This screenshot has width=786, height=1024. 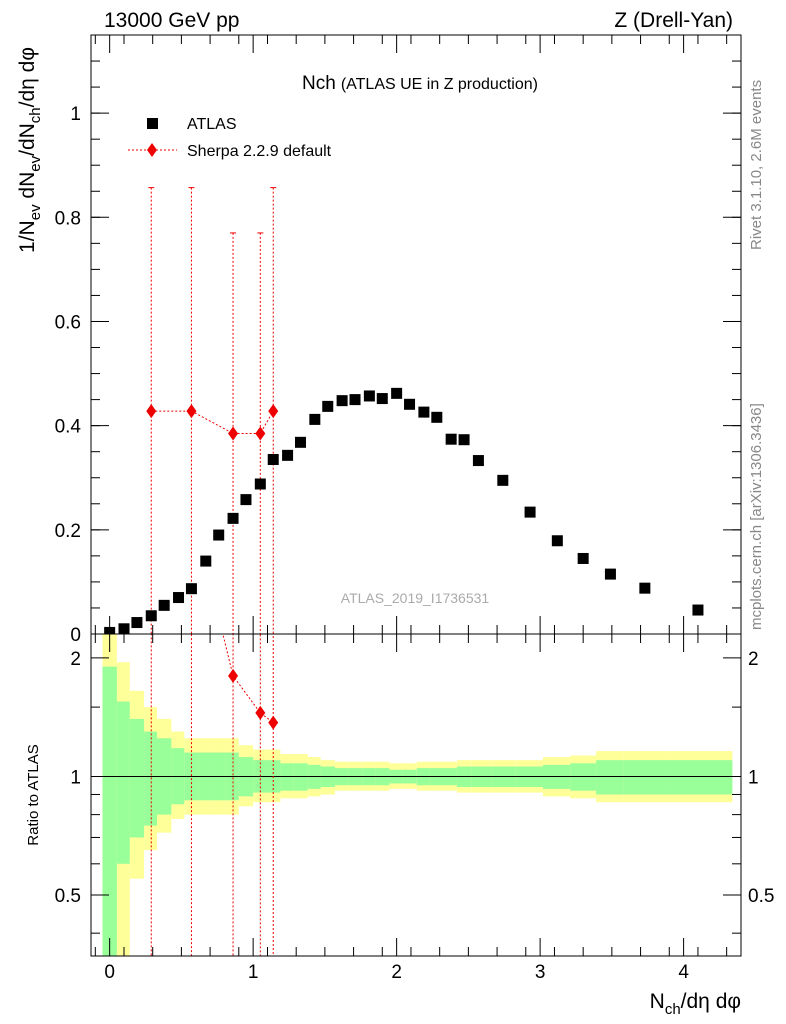 What do you see at coordinates (109, 972) in the screenshot?
I see `x-tick-label: 0` at bounding box center [109, 972].